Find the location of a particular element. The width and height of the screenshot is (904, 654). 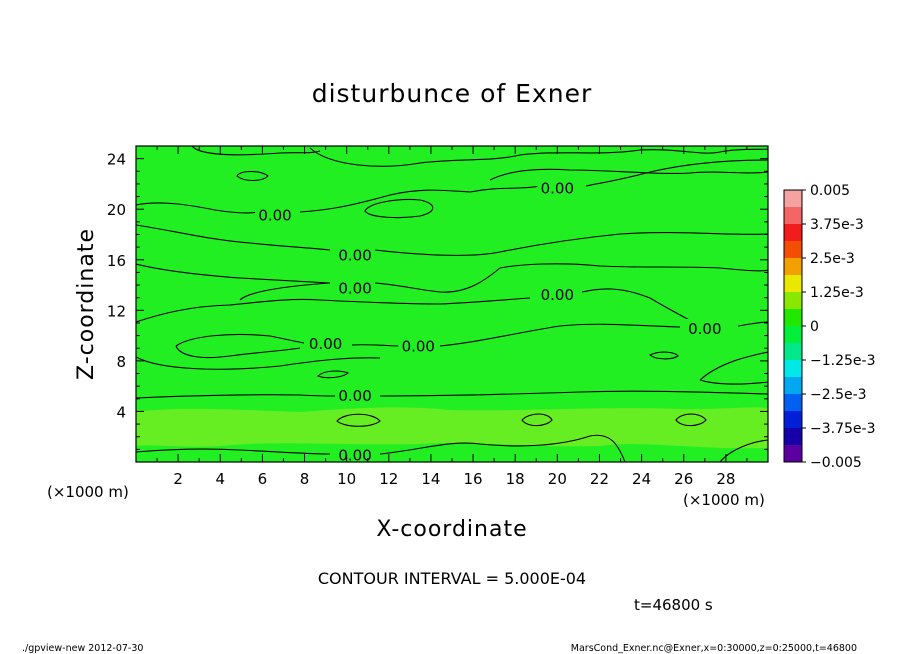

colorbar-label: −2.5e-3 is located at coordinates (838, 395).